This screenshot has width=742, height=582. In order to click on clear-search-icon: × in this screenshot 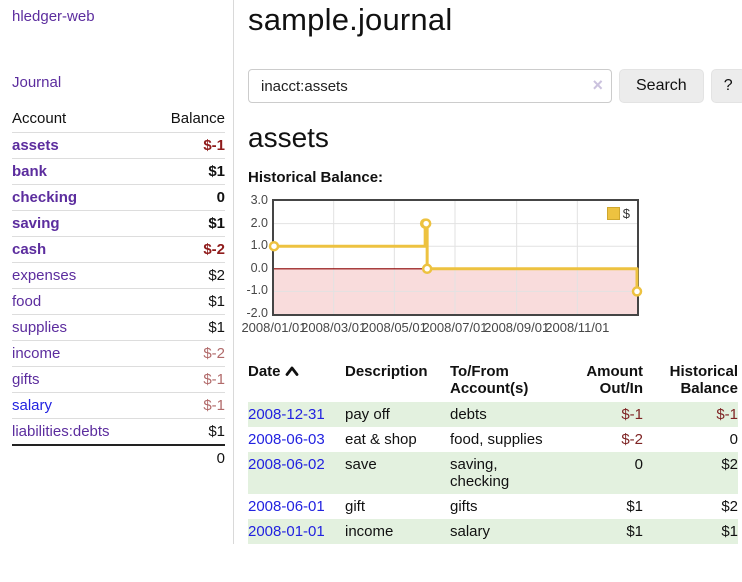, I will do `click(597, 85)`.